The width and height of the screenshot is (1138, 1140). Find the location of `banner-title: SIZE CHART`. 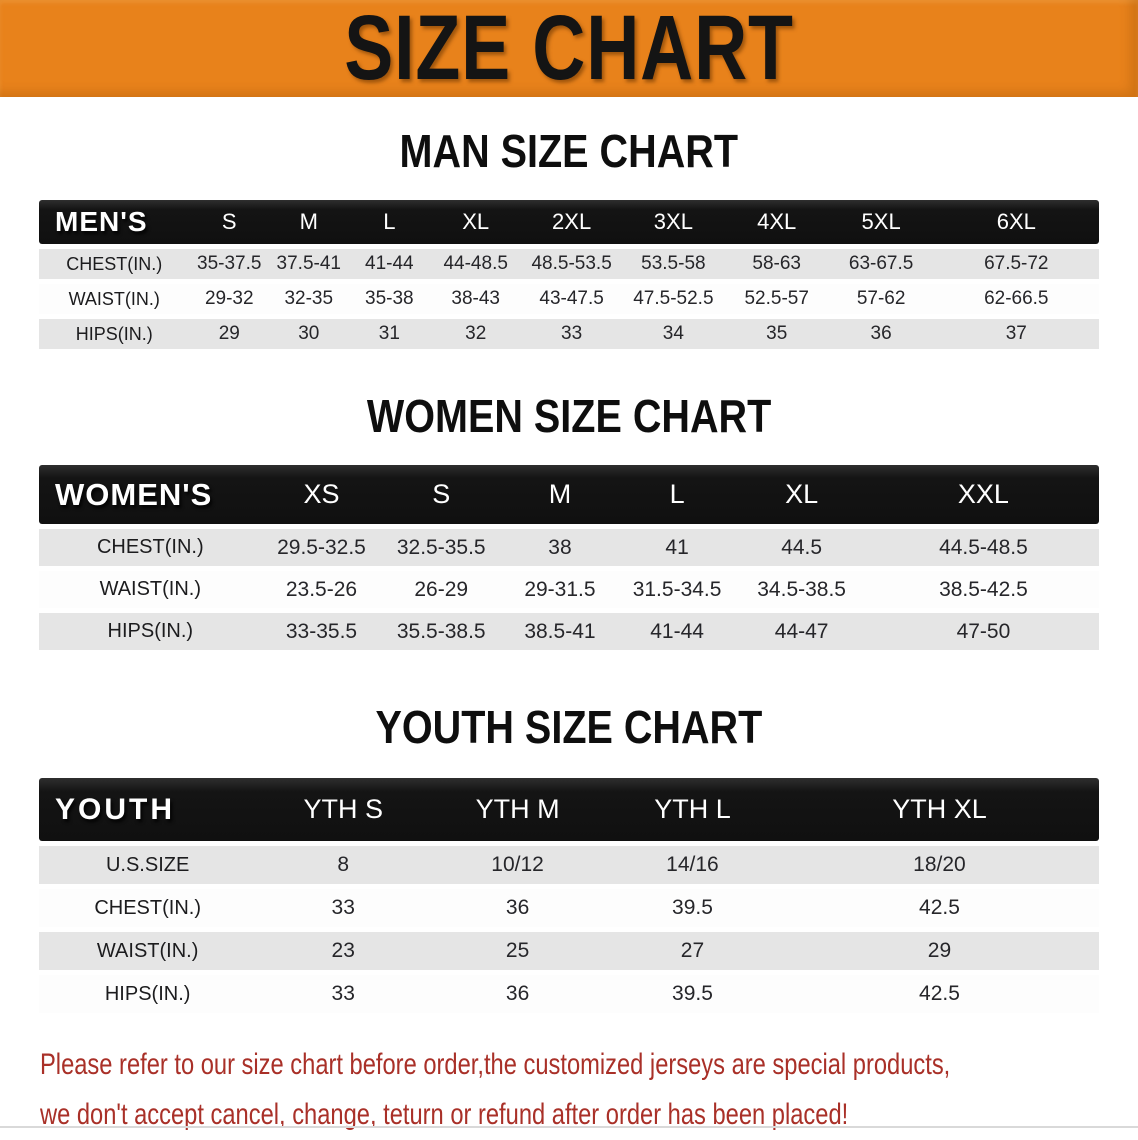

banner-title: SIZE CHART is located at coordinates (569, 49).